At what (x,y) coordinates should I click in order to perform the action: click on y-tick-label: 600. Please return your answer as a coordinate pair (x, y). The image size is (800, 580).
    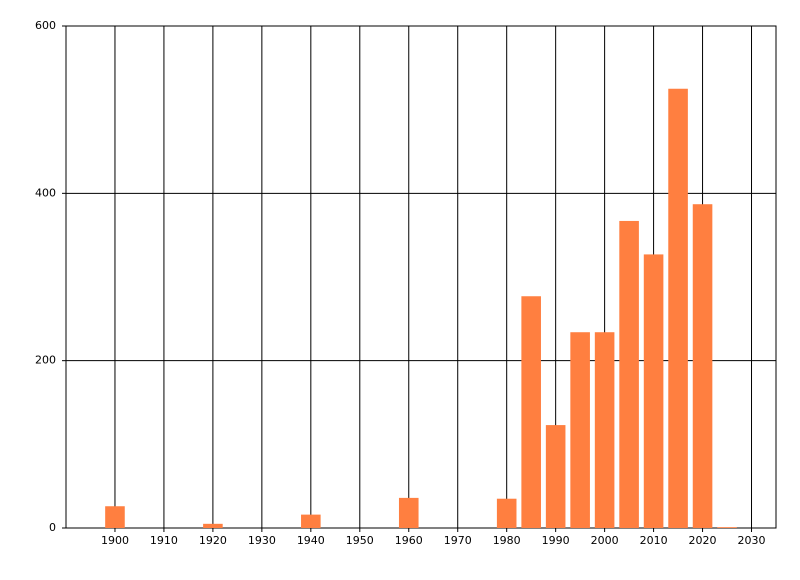
    Looking at the image, I should click on (45, 25).